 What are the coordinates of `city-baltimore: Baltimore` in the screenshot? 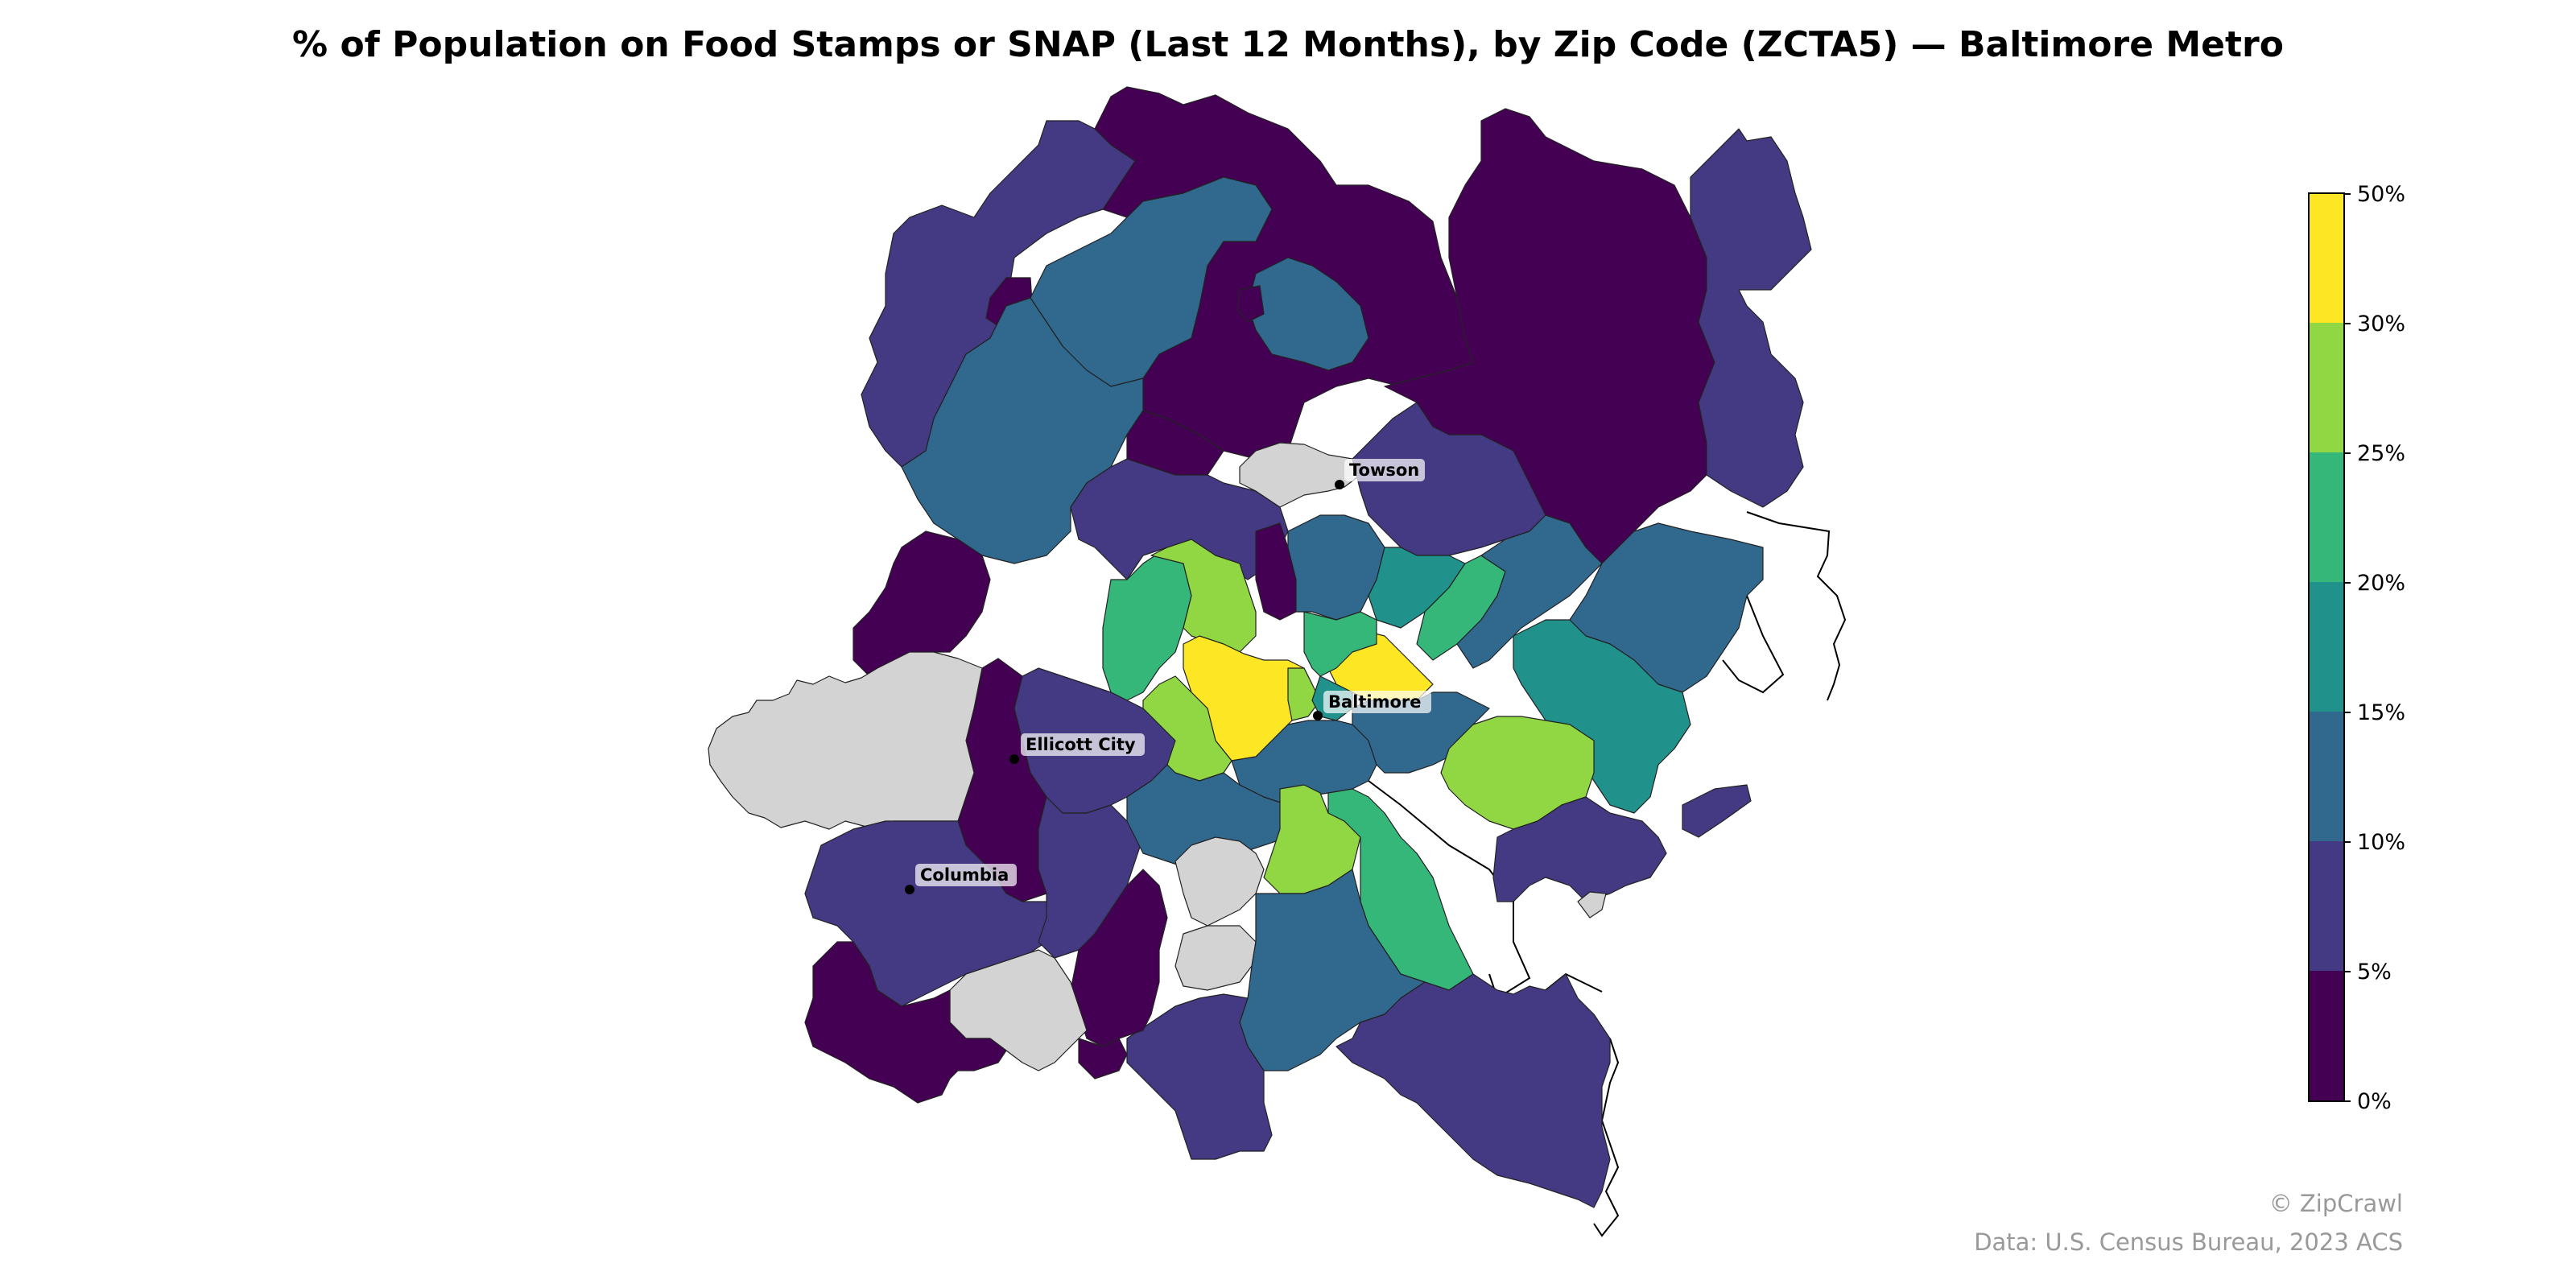 It's located at (1372, 705).